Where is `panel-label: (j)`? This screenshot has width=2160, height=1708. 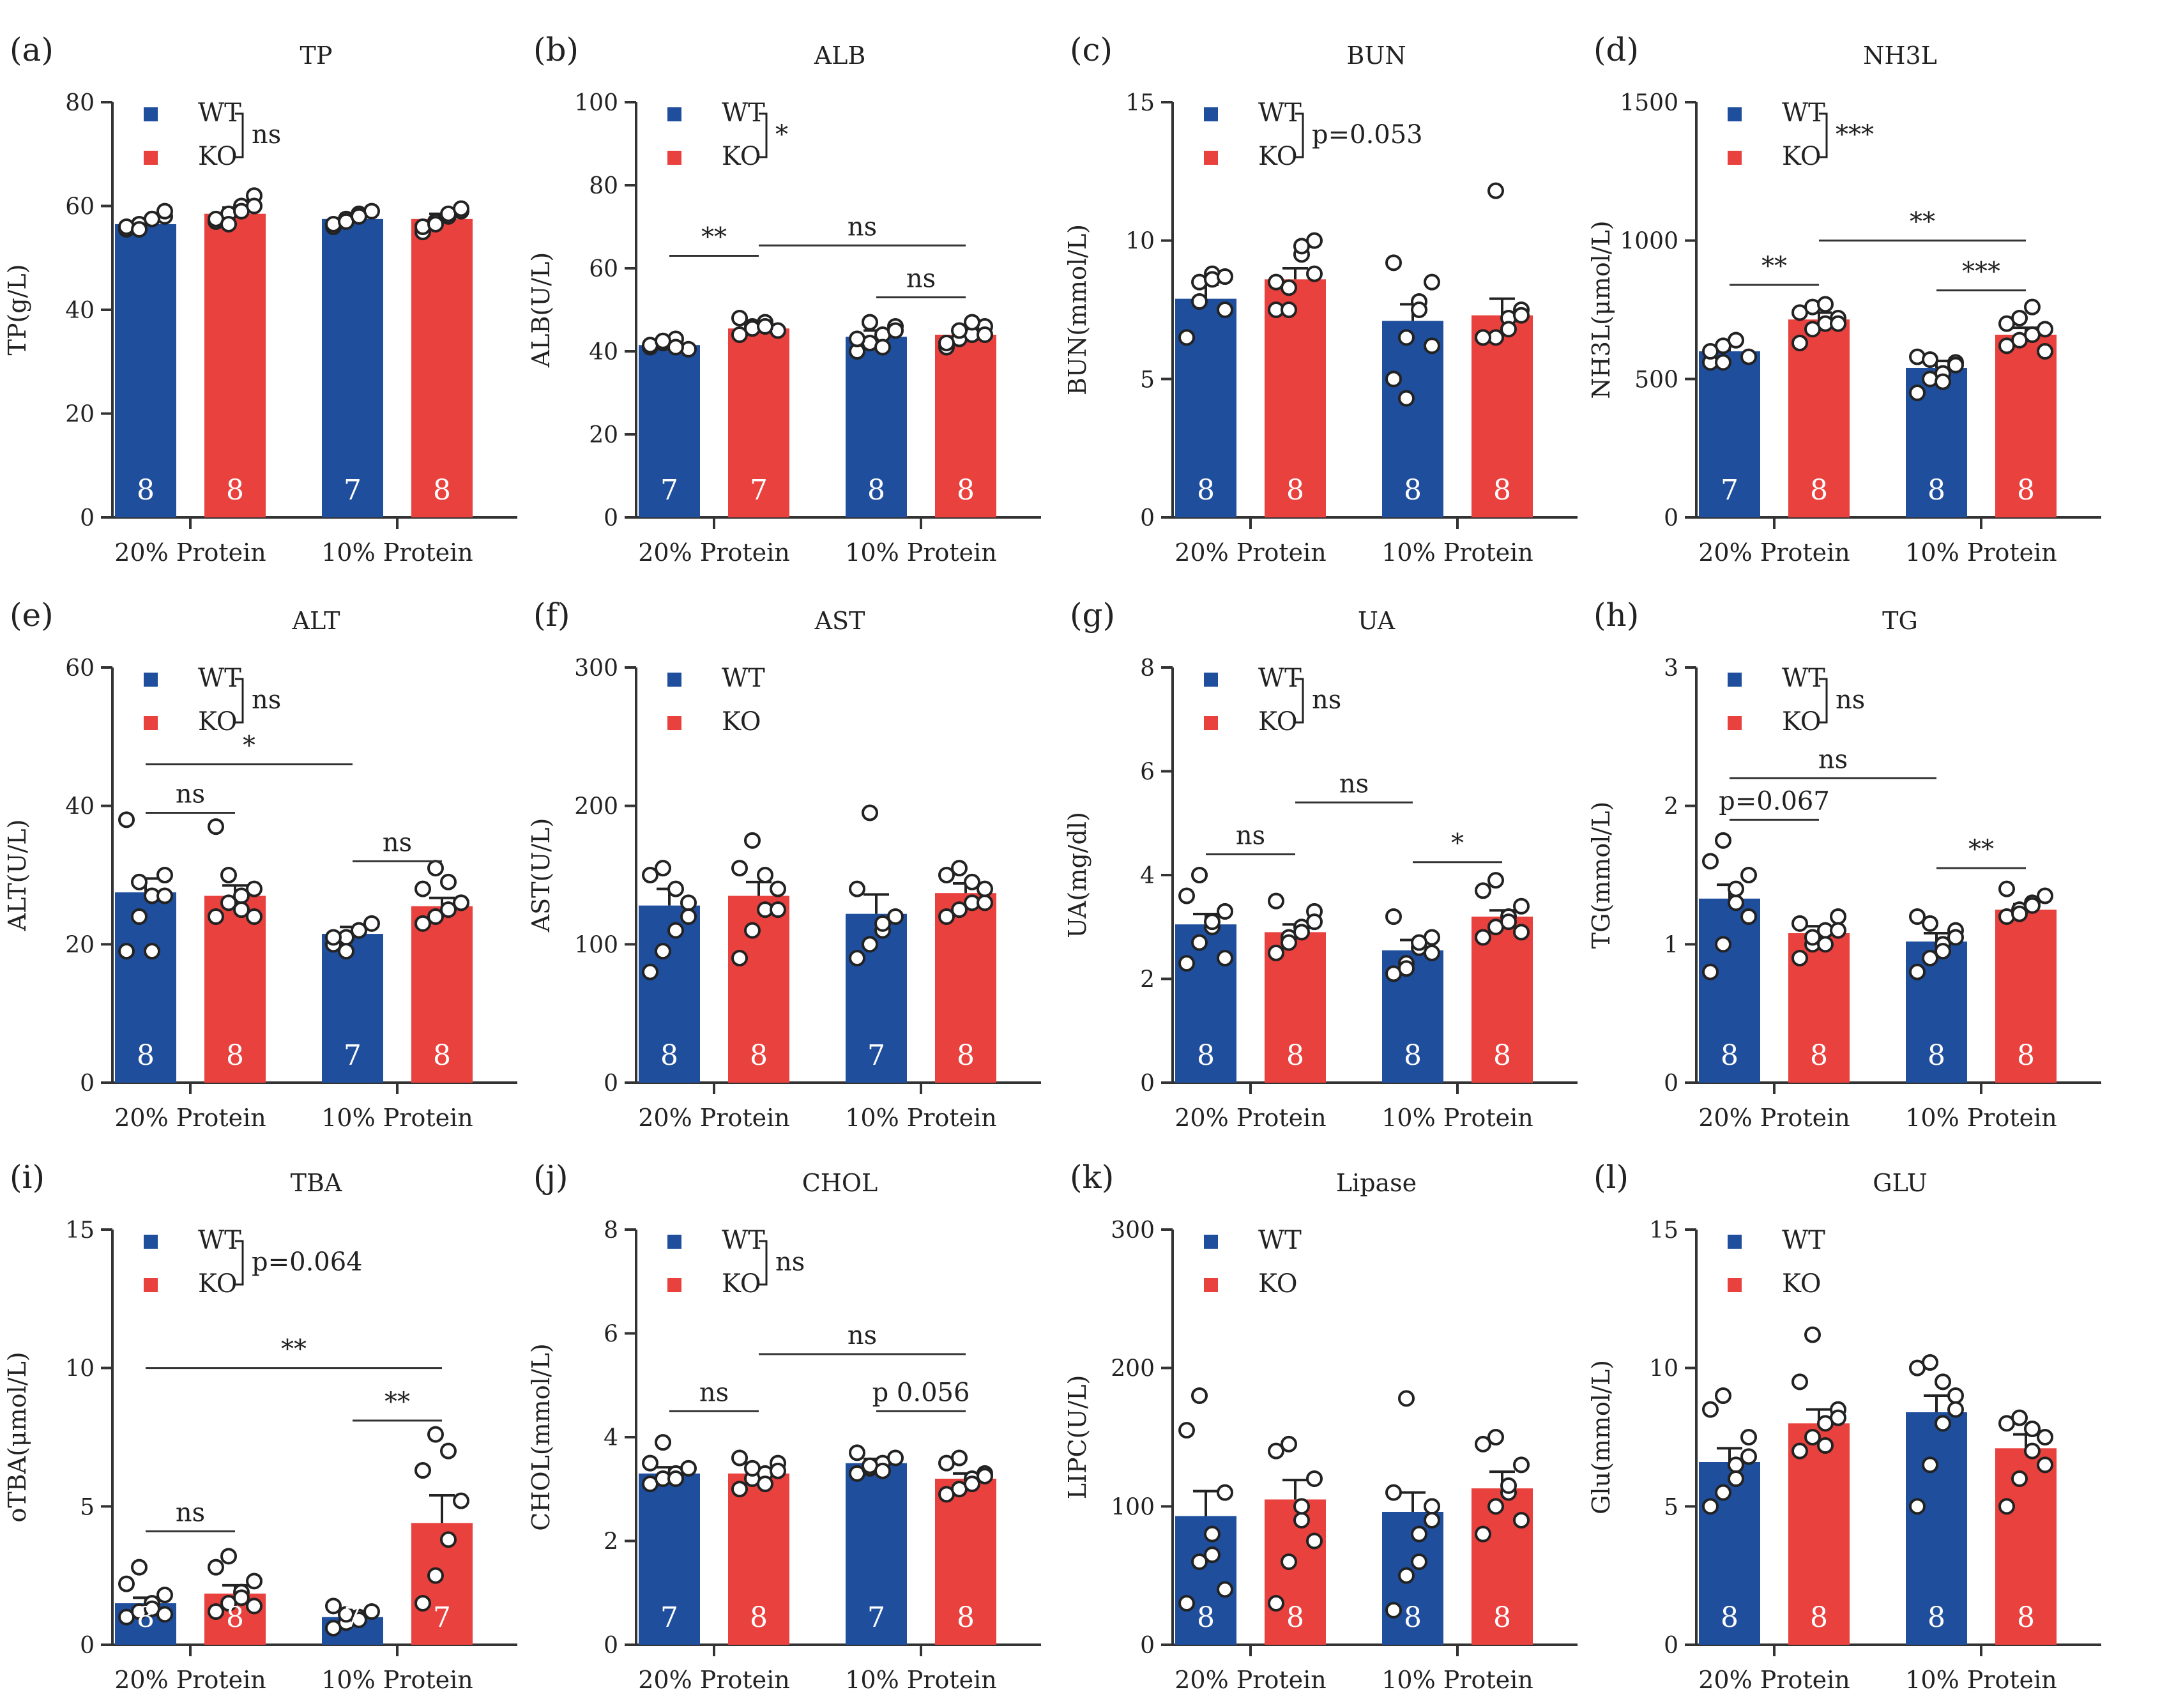 panel-label: (j) is located at coordinates (550, 1177).